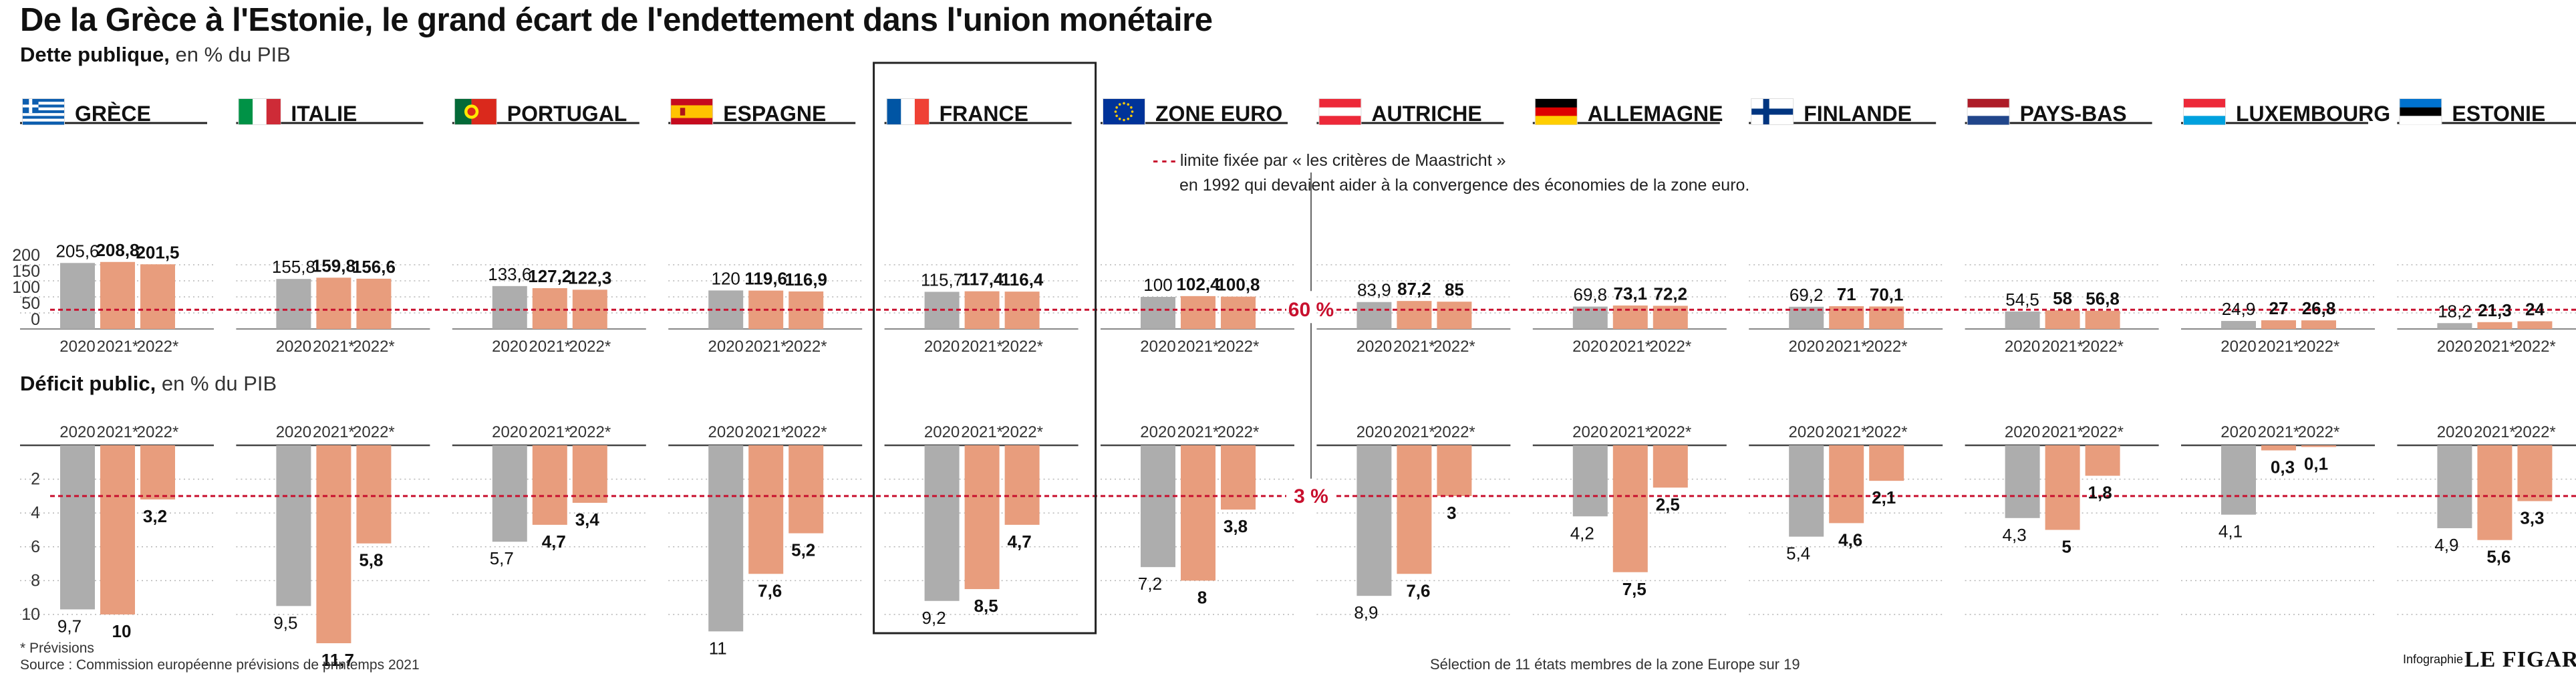  Describe the element at coordinates (219, 383) in the screenshot. I see `deficit-section-unit: en % du PIB` at that location.